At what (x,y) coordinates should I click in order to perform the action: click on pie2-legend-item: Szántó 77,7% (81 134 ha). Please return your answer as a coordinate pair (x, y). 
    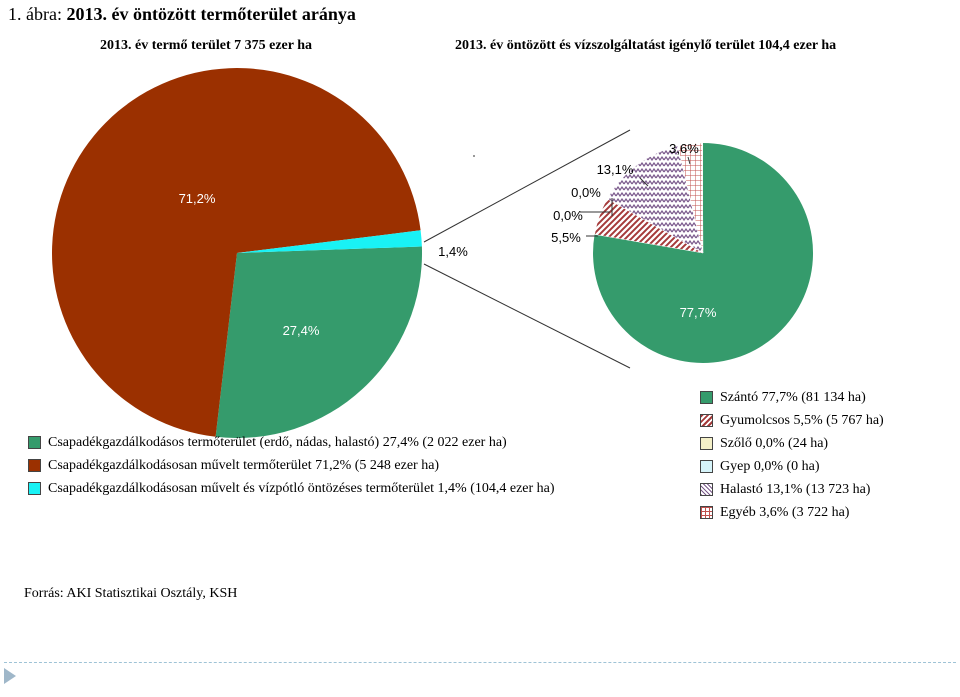
    Looking at the image, I should click on (792, 397).